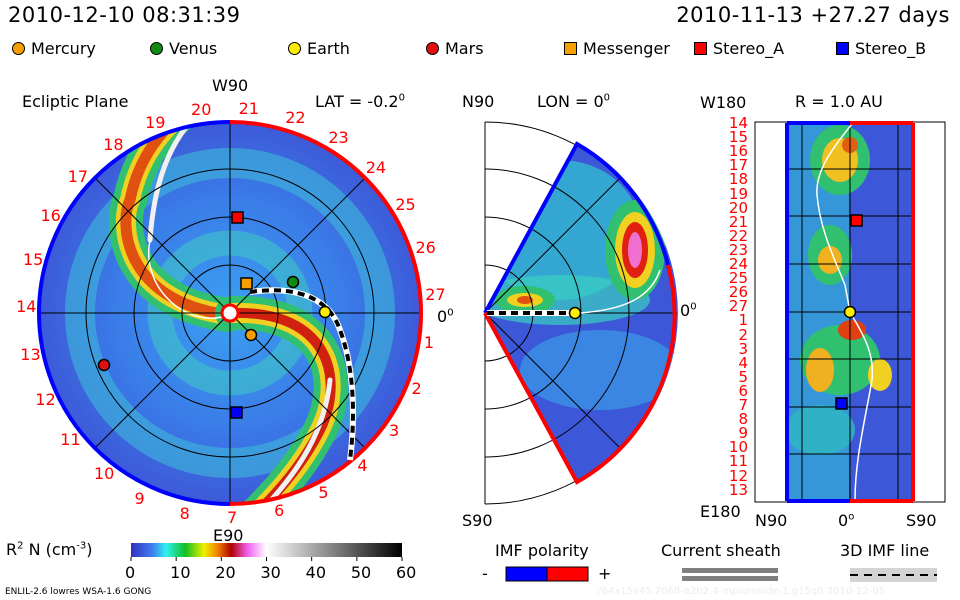 The height and width of the screenshot is (600, 960). Describe the element at coordinates (246, 283) in the screenshot. I see `messenger-marker` at that location.